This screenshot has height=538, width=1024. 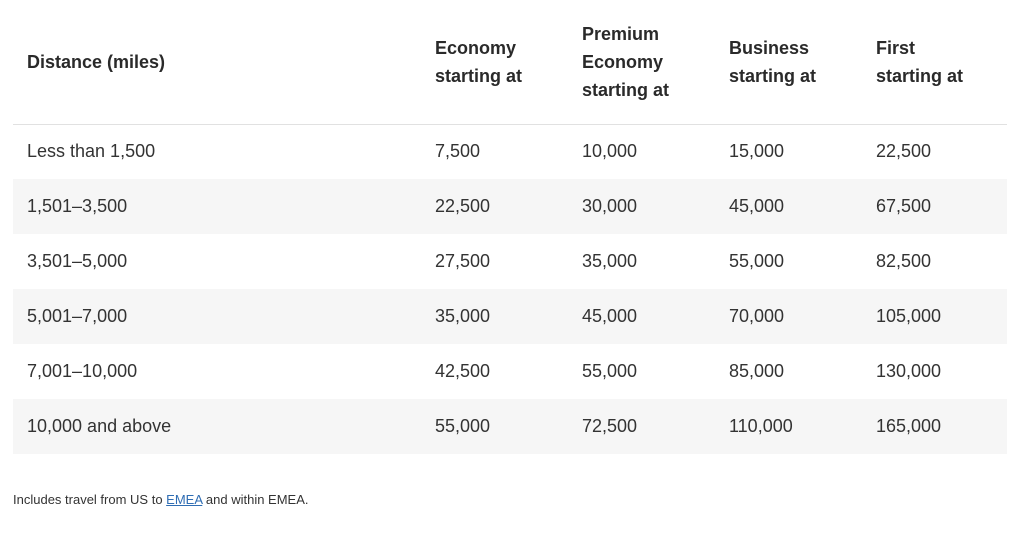 What do you see at coordinates (184, 499) in the screenshot?
I see `emea-link: EMEA` at bounding box center [184, 499].